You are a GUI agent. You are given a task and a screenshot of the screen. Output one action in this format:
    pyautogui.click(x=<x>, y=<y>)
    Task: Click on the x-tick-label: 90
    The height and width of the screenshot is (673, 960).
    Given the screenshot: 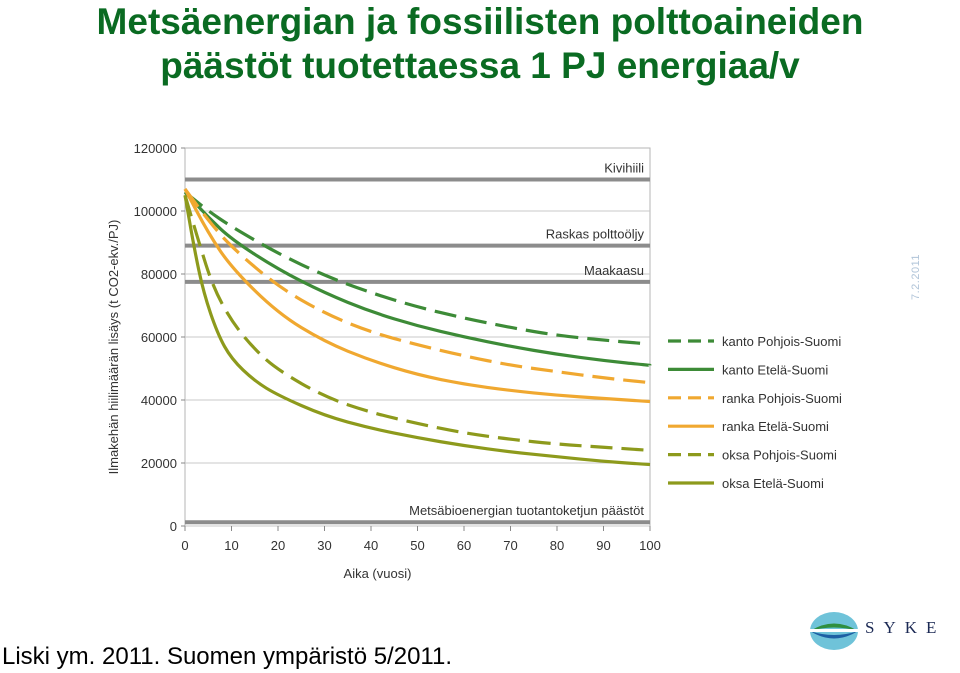 What is the action you would take?
    pyautogui.click(x=603, y=545)
    